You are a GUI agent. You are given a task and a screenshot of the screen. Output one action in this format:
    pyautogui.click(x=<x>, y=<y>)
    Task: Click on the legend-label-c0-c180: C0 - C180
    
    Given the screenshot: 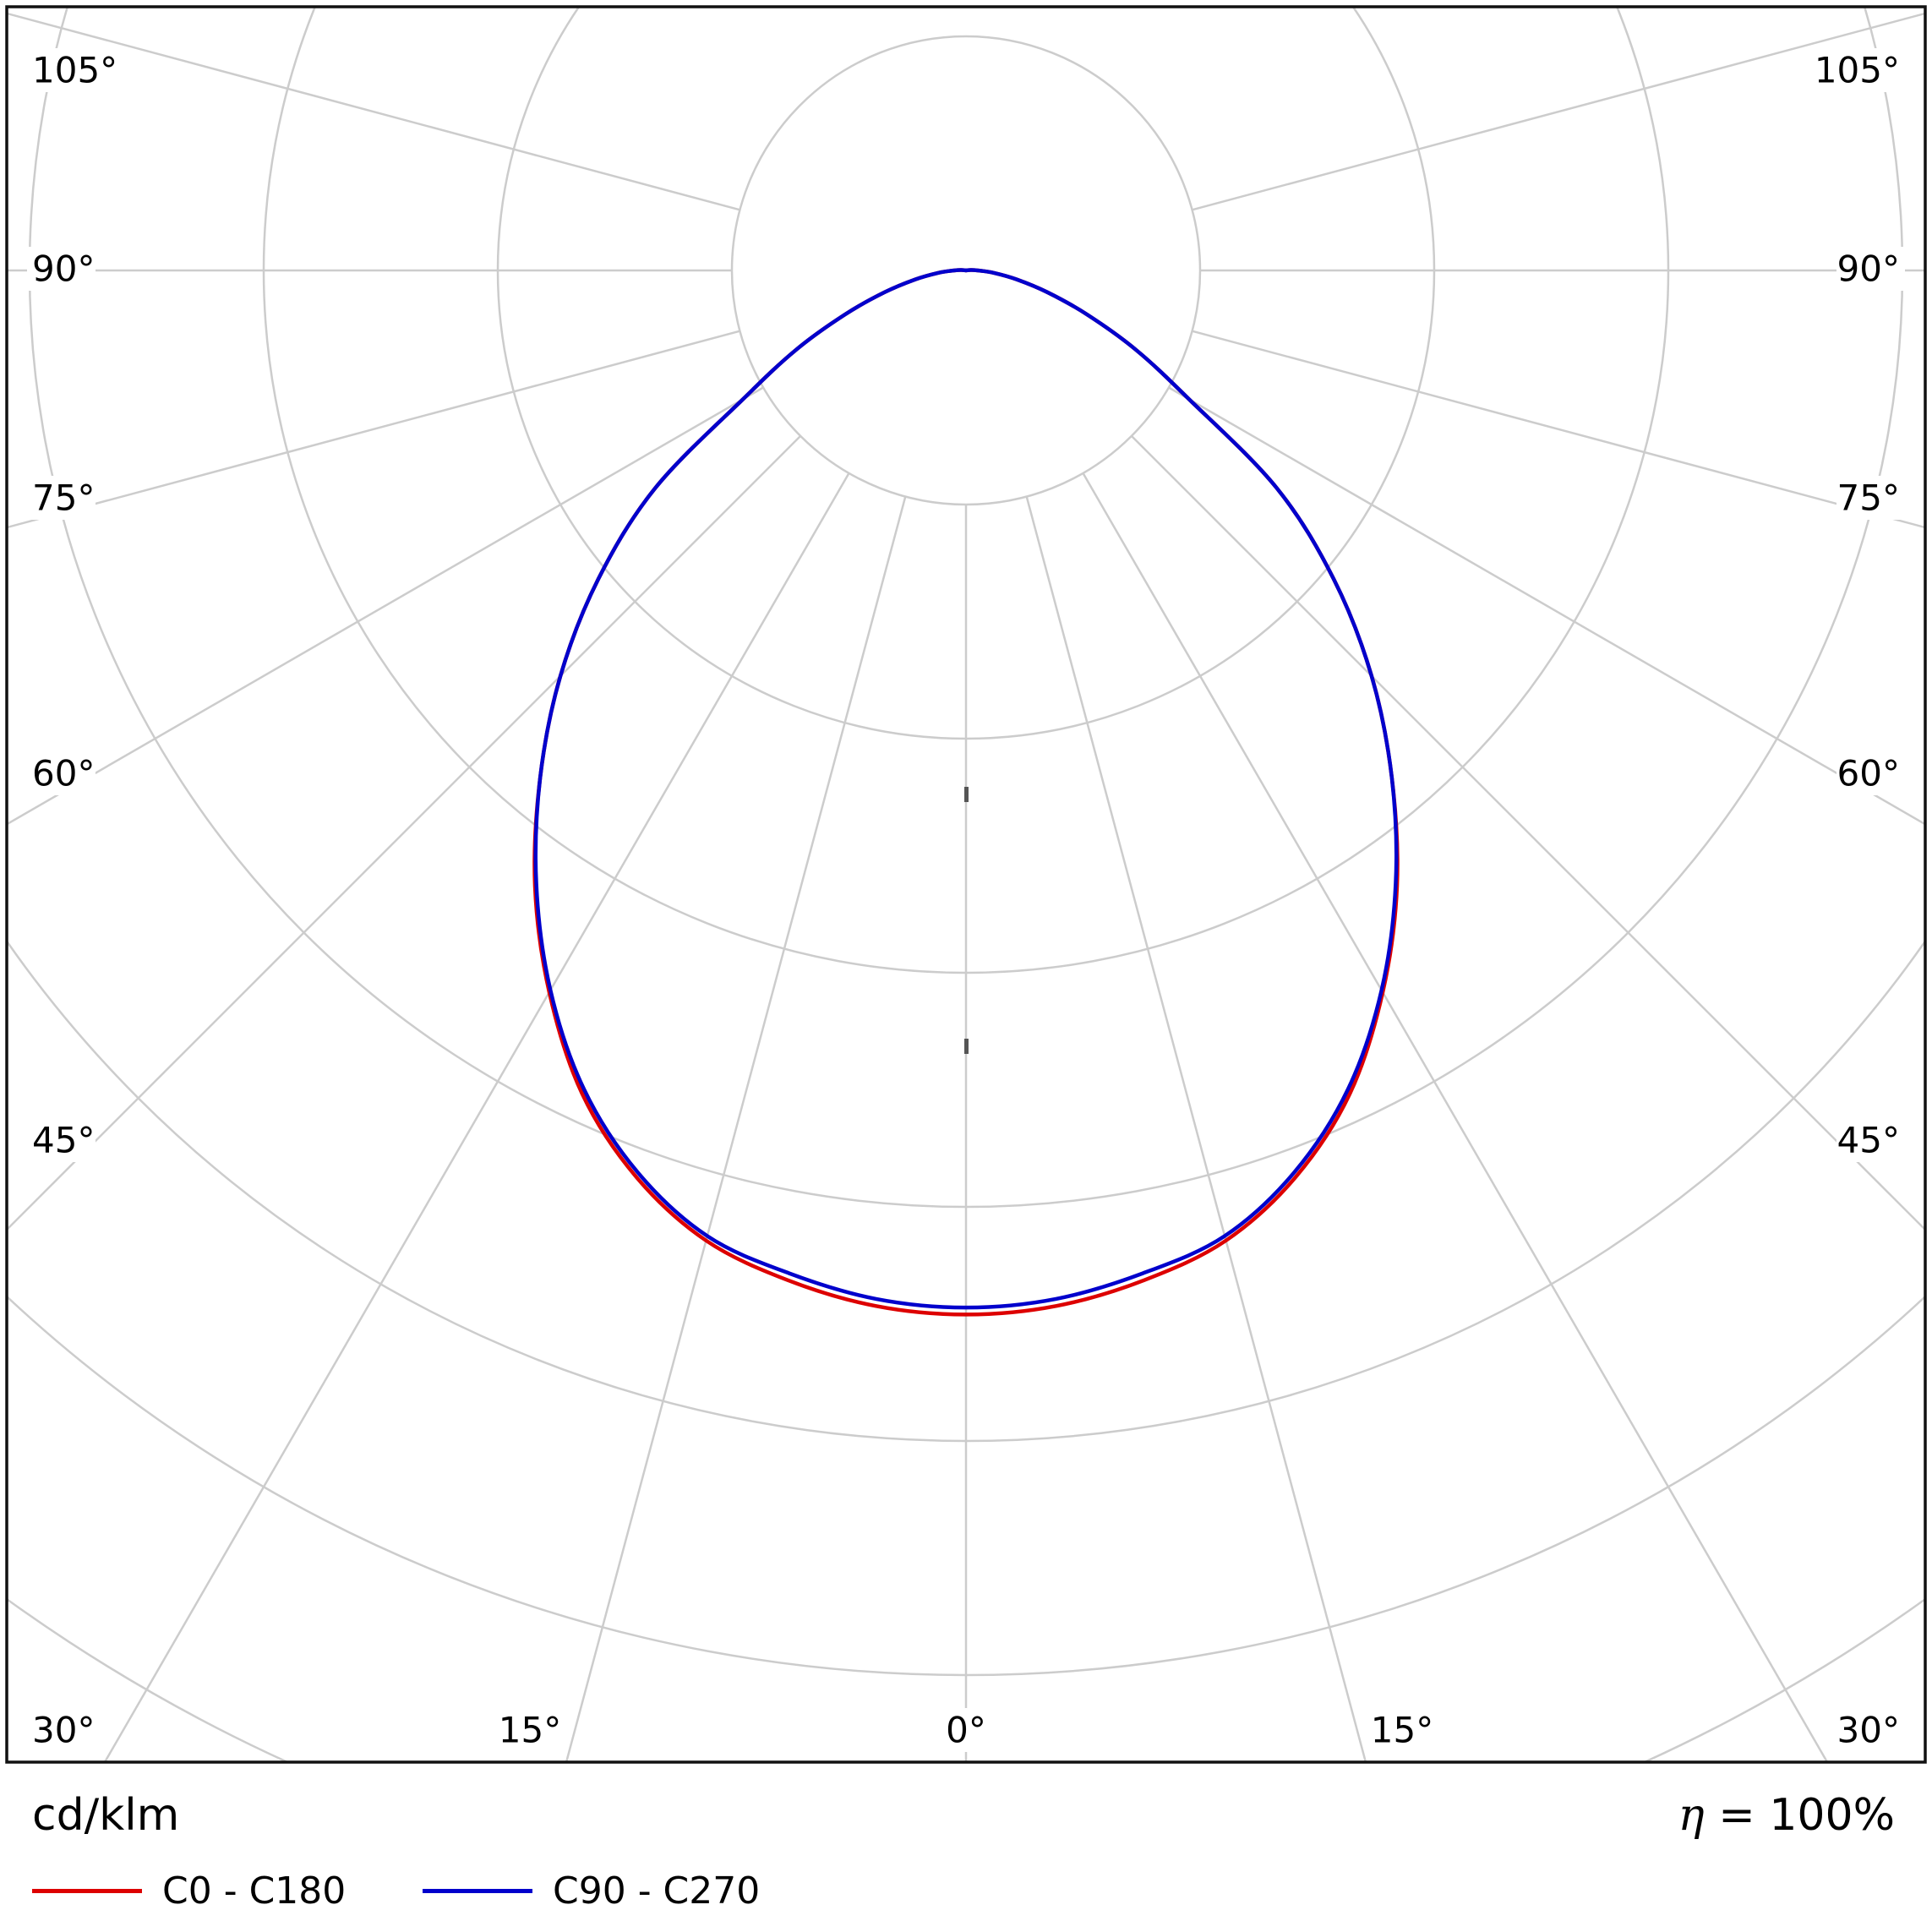 What is the action you would take?
    pyautogui.click(x=254, y=1891)
    